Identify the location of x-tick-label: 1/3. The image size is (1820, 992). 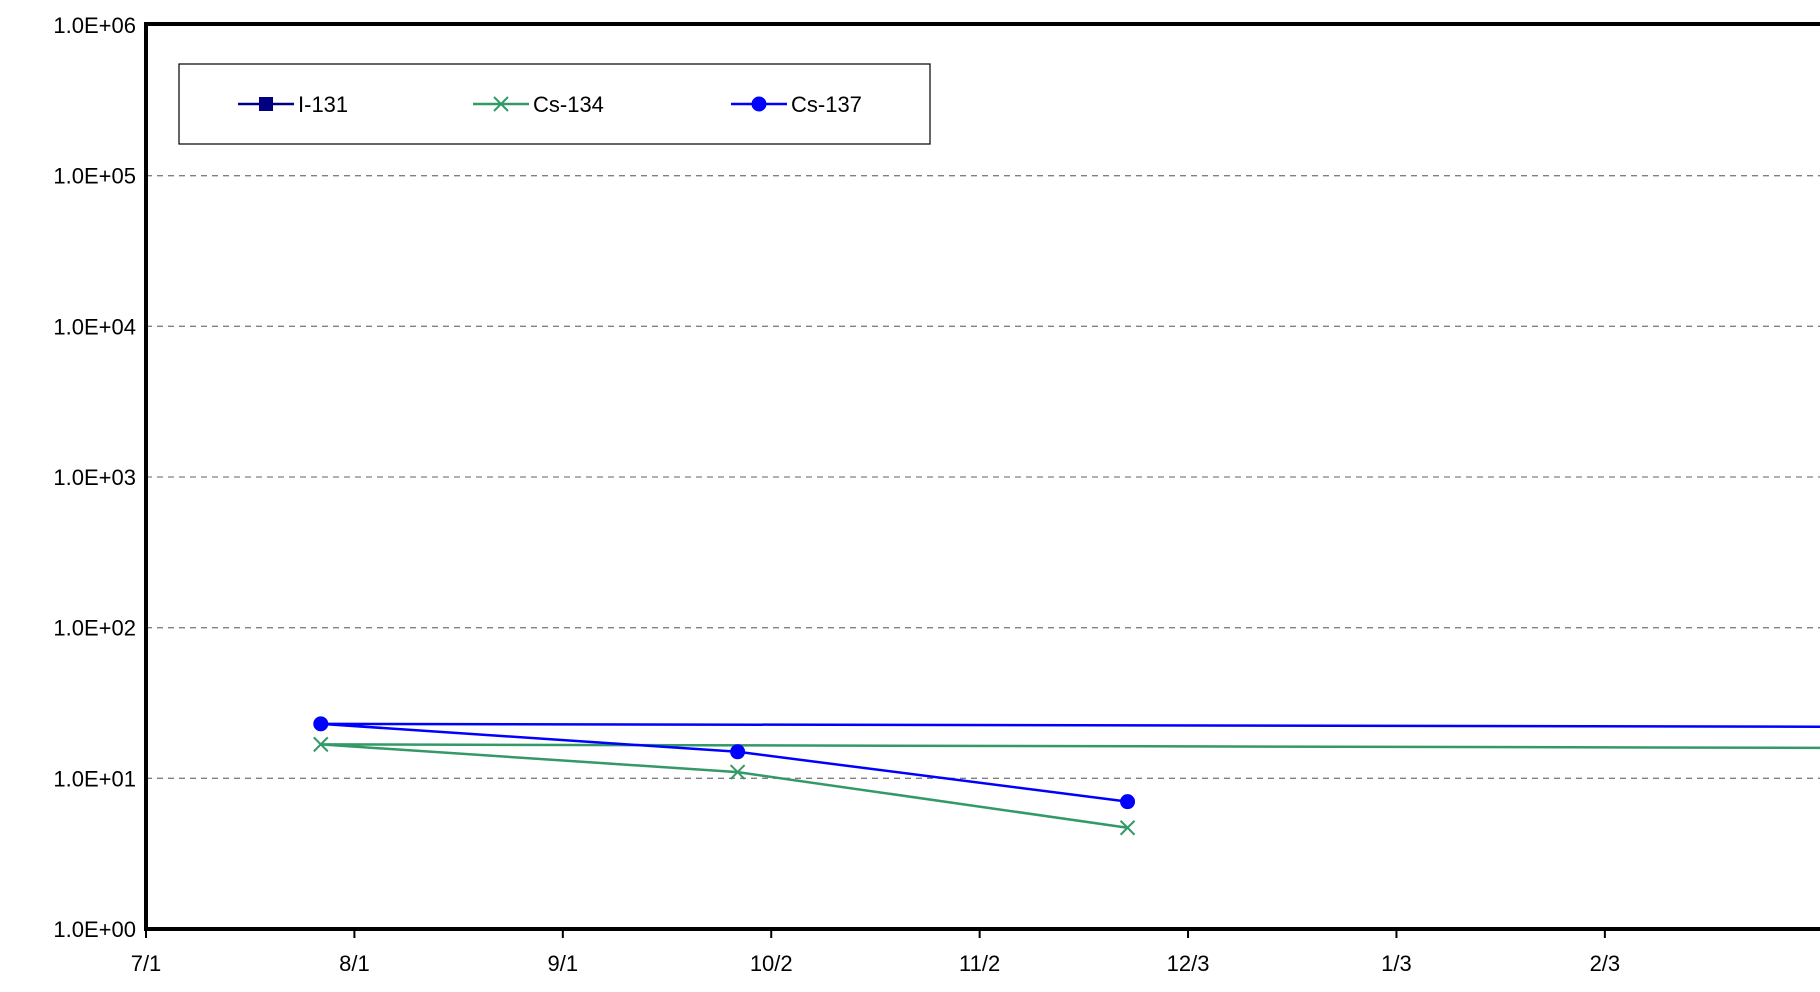
(1396, 963).